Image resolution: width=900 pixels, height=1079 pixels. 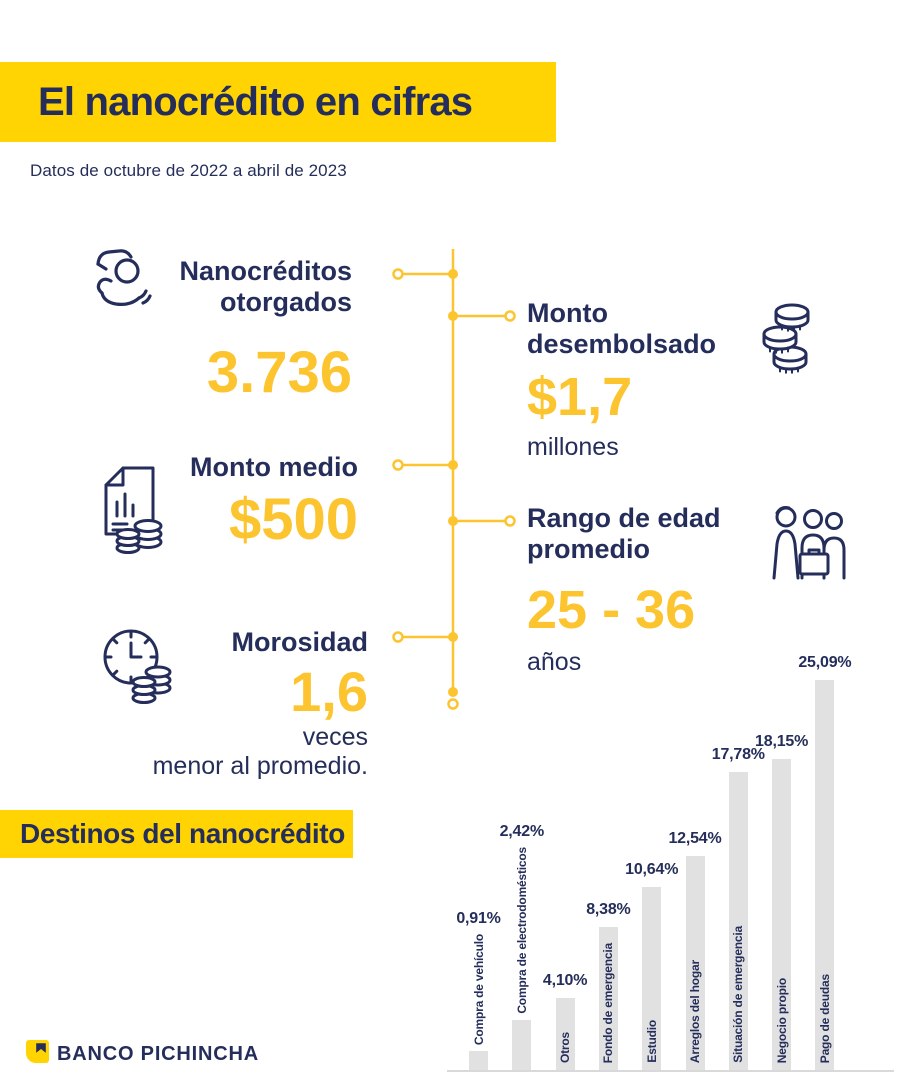 What do you see at coordinates (622, 328) in the screenshot?
I see `stat-disbursed-label: Monto desembolsado` at bounding box center [622, 328].